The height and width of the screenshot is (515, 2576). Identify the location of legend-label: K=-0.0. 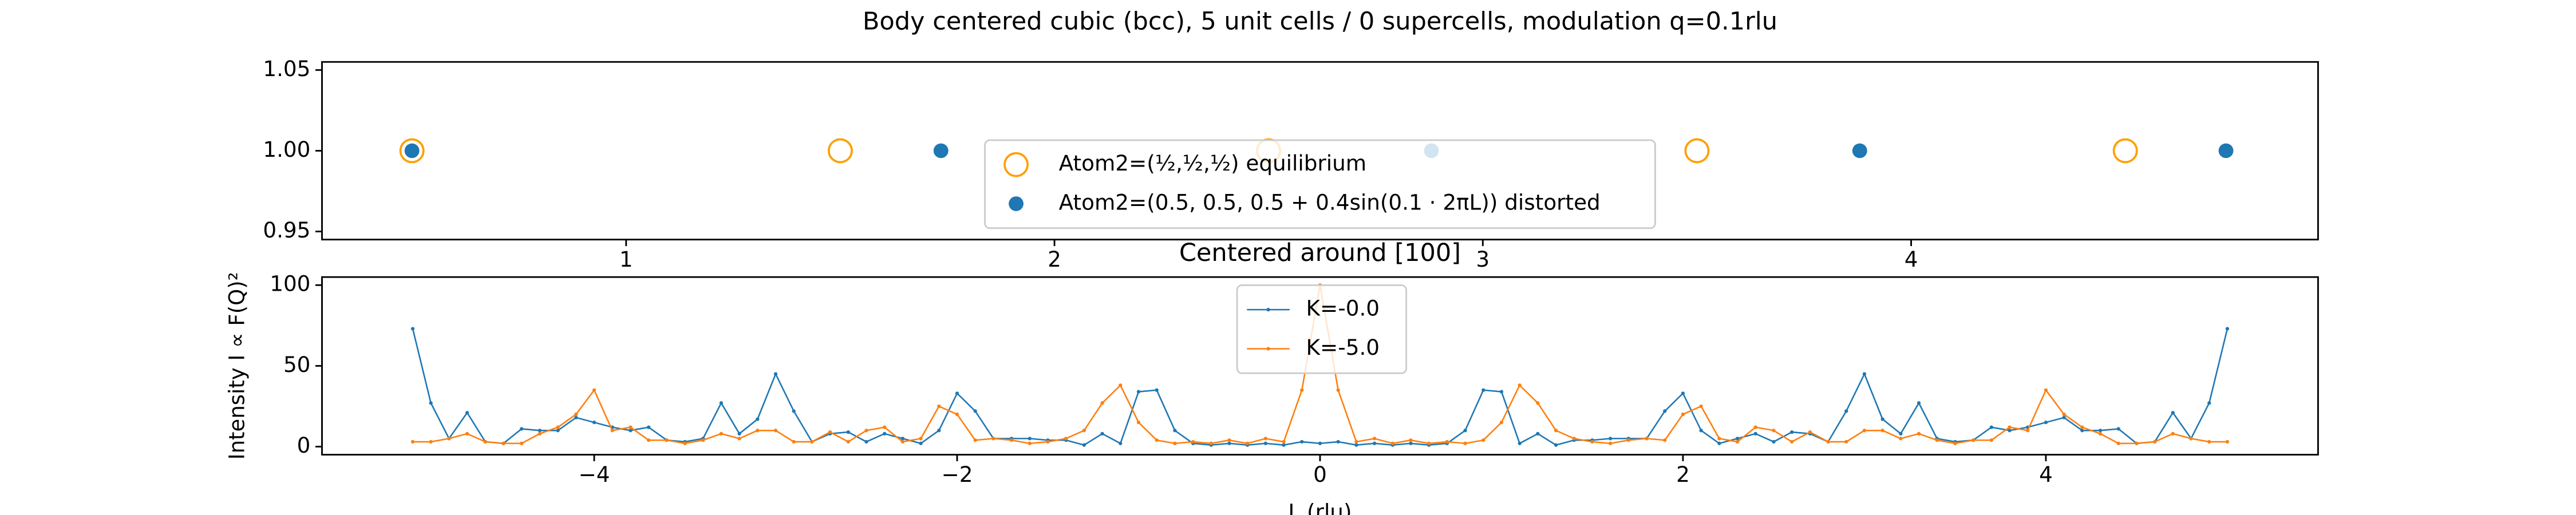
(1343, 308).